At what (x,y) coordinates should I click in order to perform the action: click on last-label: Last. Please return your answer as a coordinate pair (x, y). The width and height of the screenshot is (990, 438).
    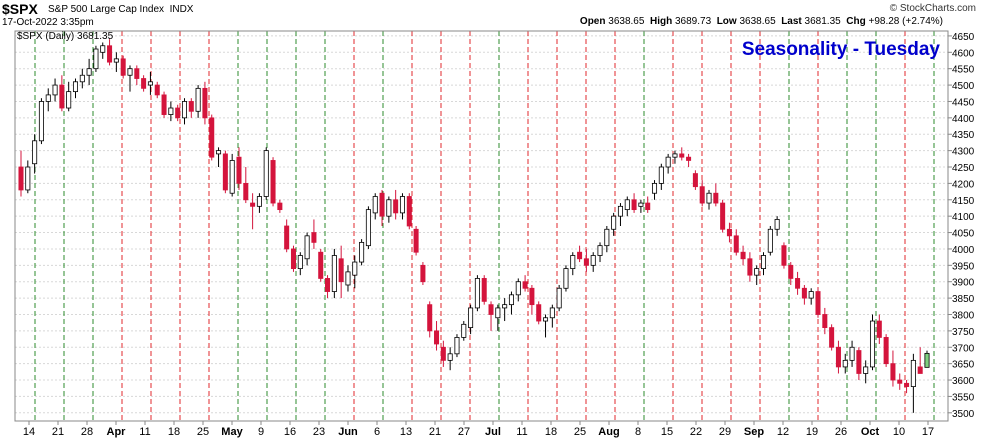
    Looking at the image, I should click on (791, 21).